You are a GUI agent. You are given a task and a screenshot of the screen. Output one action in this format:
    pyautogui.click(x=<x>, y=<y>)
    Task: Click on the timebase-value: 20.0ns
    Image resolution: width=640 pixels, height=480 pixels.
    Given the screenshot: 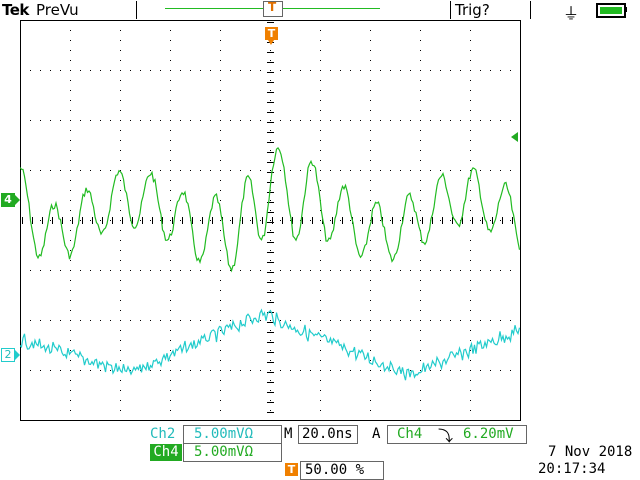 What is the action you would take?
    pyautogui.click(x=327, y=434)
    